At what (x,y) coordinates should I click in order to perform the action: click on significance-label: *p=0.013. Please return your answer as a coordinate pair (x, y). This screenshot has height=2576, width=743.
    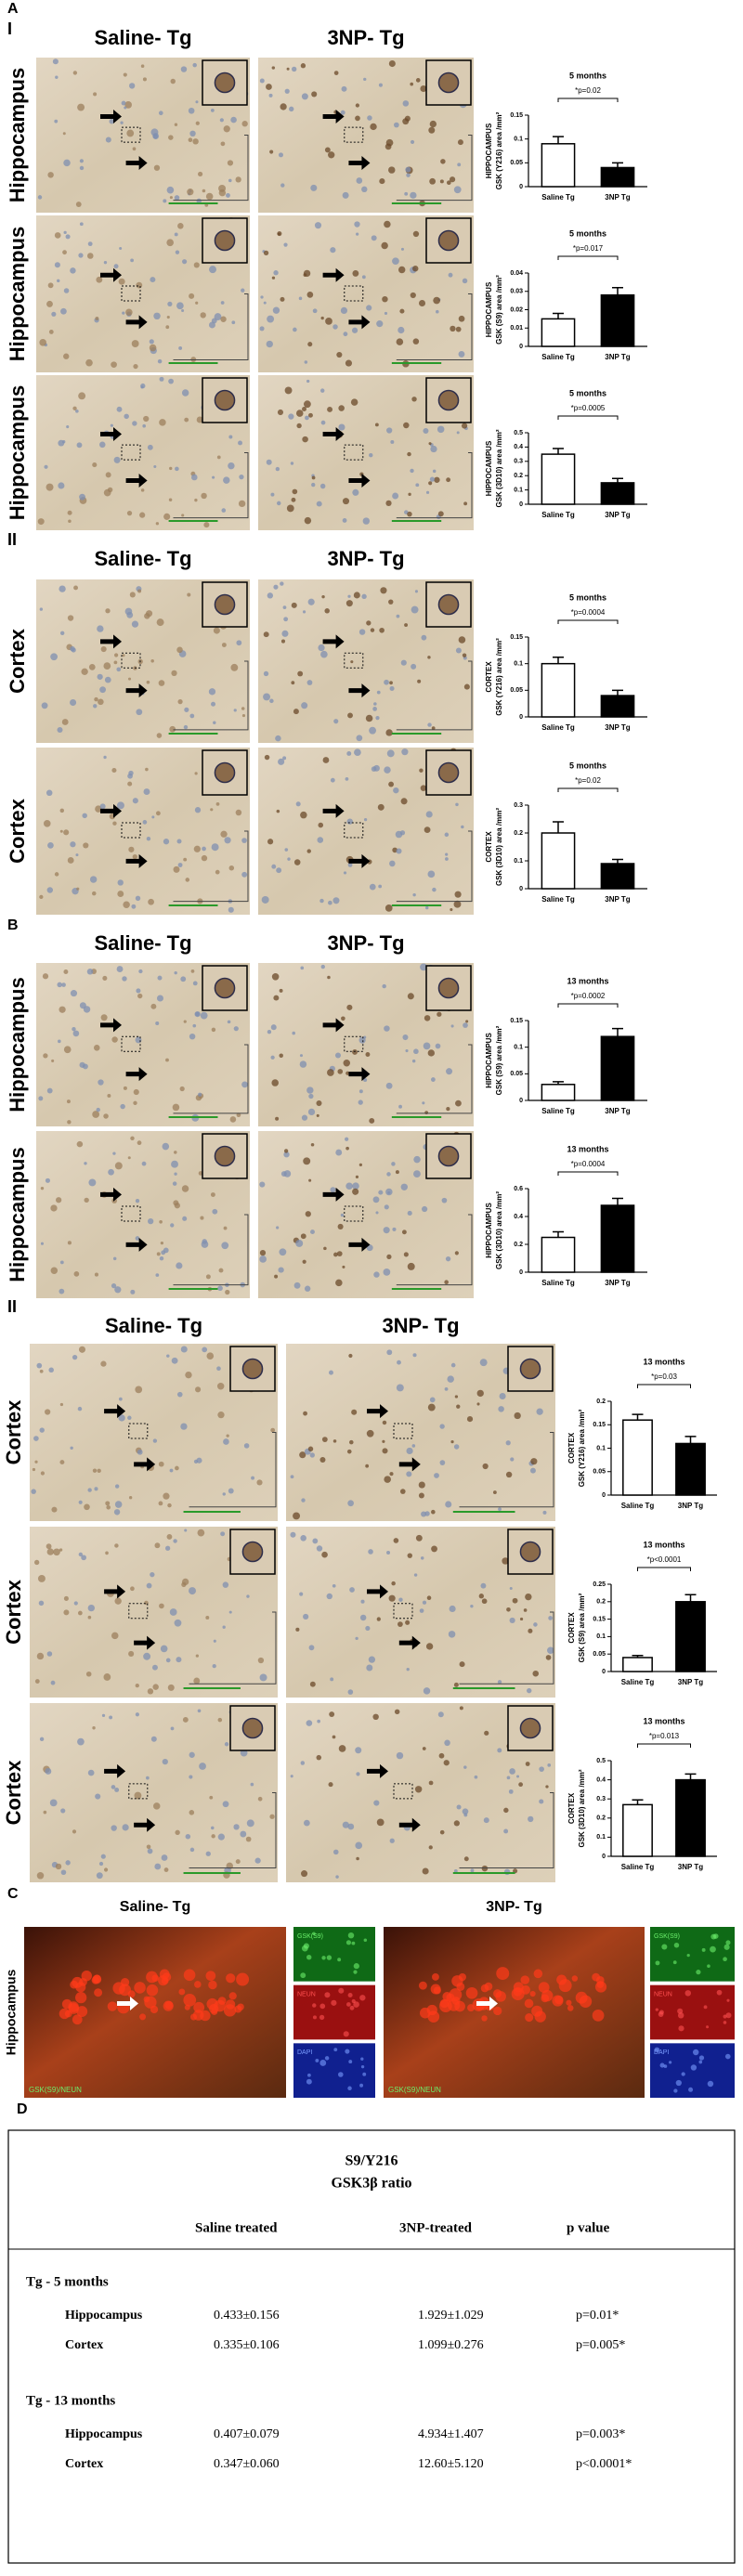
    Looking at the image, I should click on (664, 1736).